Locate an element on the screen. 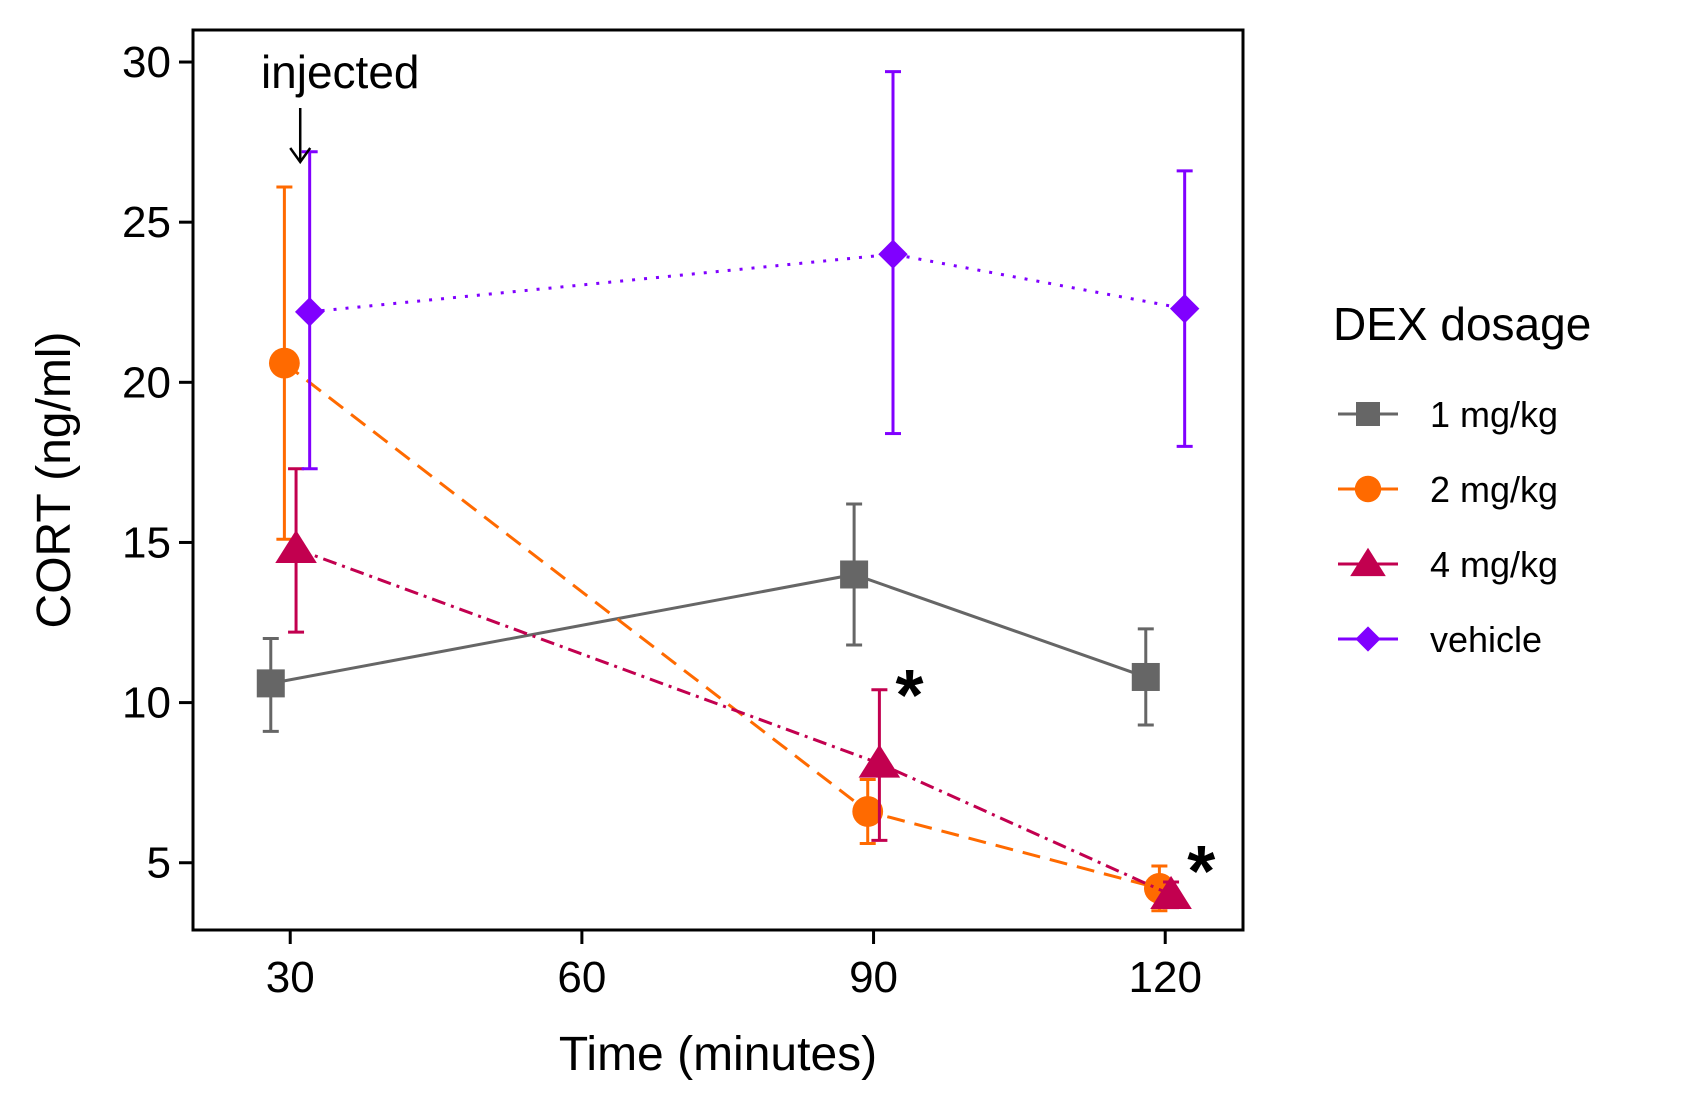  legend-title: DEX dosage is located at coordinates (1462, 324).